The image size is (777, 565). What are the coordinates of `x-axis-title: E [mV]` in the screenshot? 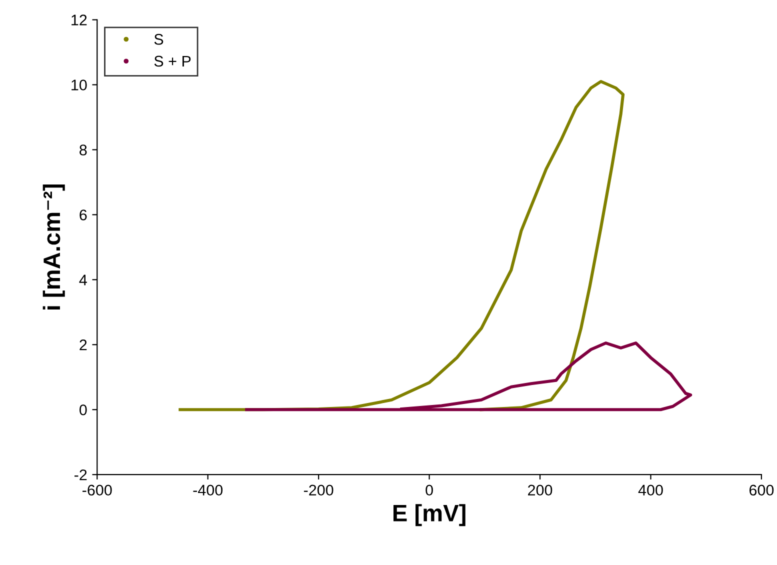 It's located at (429, 515).